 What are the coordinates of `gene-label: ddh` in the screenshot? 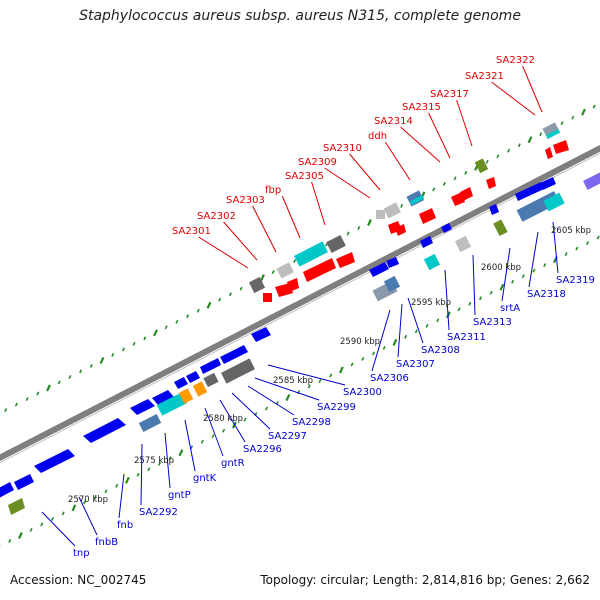 It's located at (377, 136).